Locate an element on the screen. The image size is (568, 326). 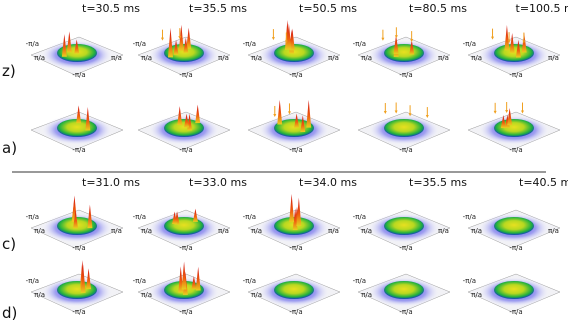
time-label: t=34.0 ms is located at coordinates (328, 182).